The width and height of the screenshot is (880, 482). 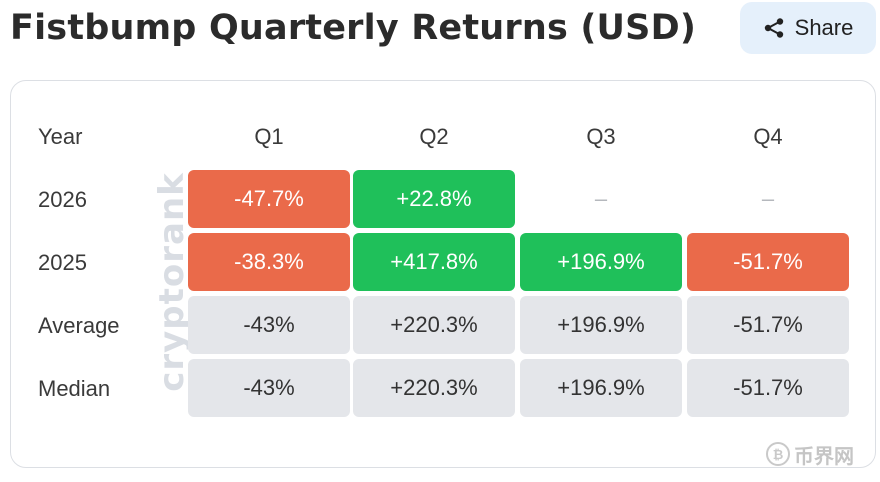 What do you see at coordinates (824, 456) in the screenshot?
I see `footer-logo-text: 币界网` at bounding box center [824, 456].